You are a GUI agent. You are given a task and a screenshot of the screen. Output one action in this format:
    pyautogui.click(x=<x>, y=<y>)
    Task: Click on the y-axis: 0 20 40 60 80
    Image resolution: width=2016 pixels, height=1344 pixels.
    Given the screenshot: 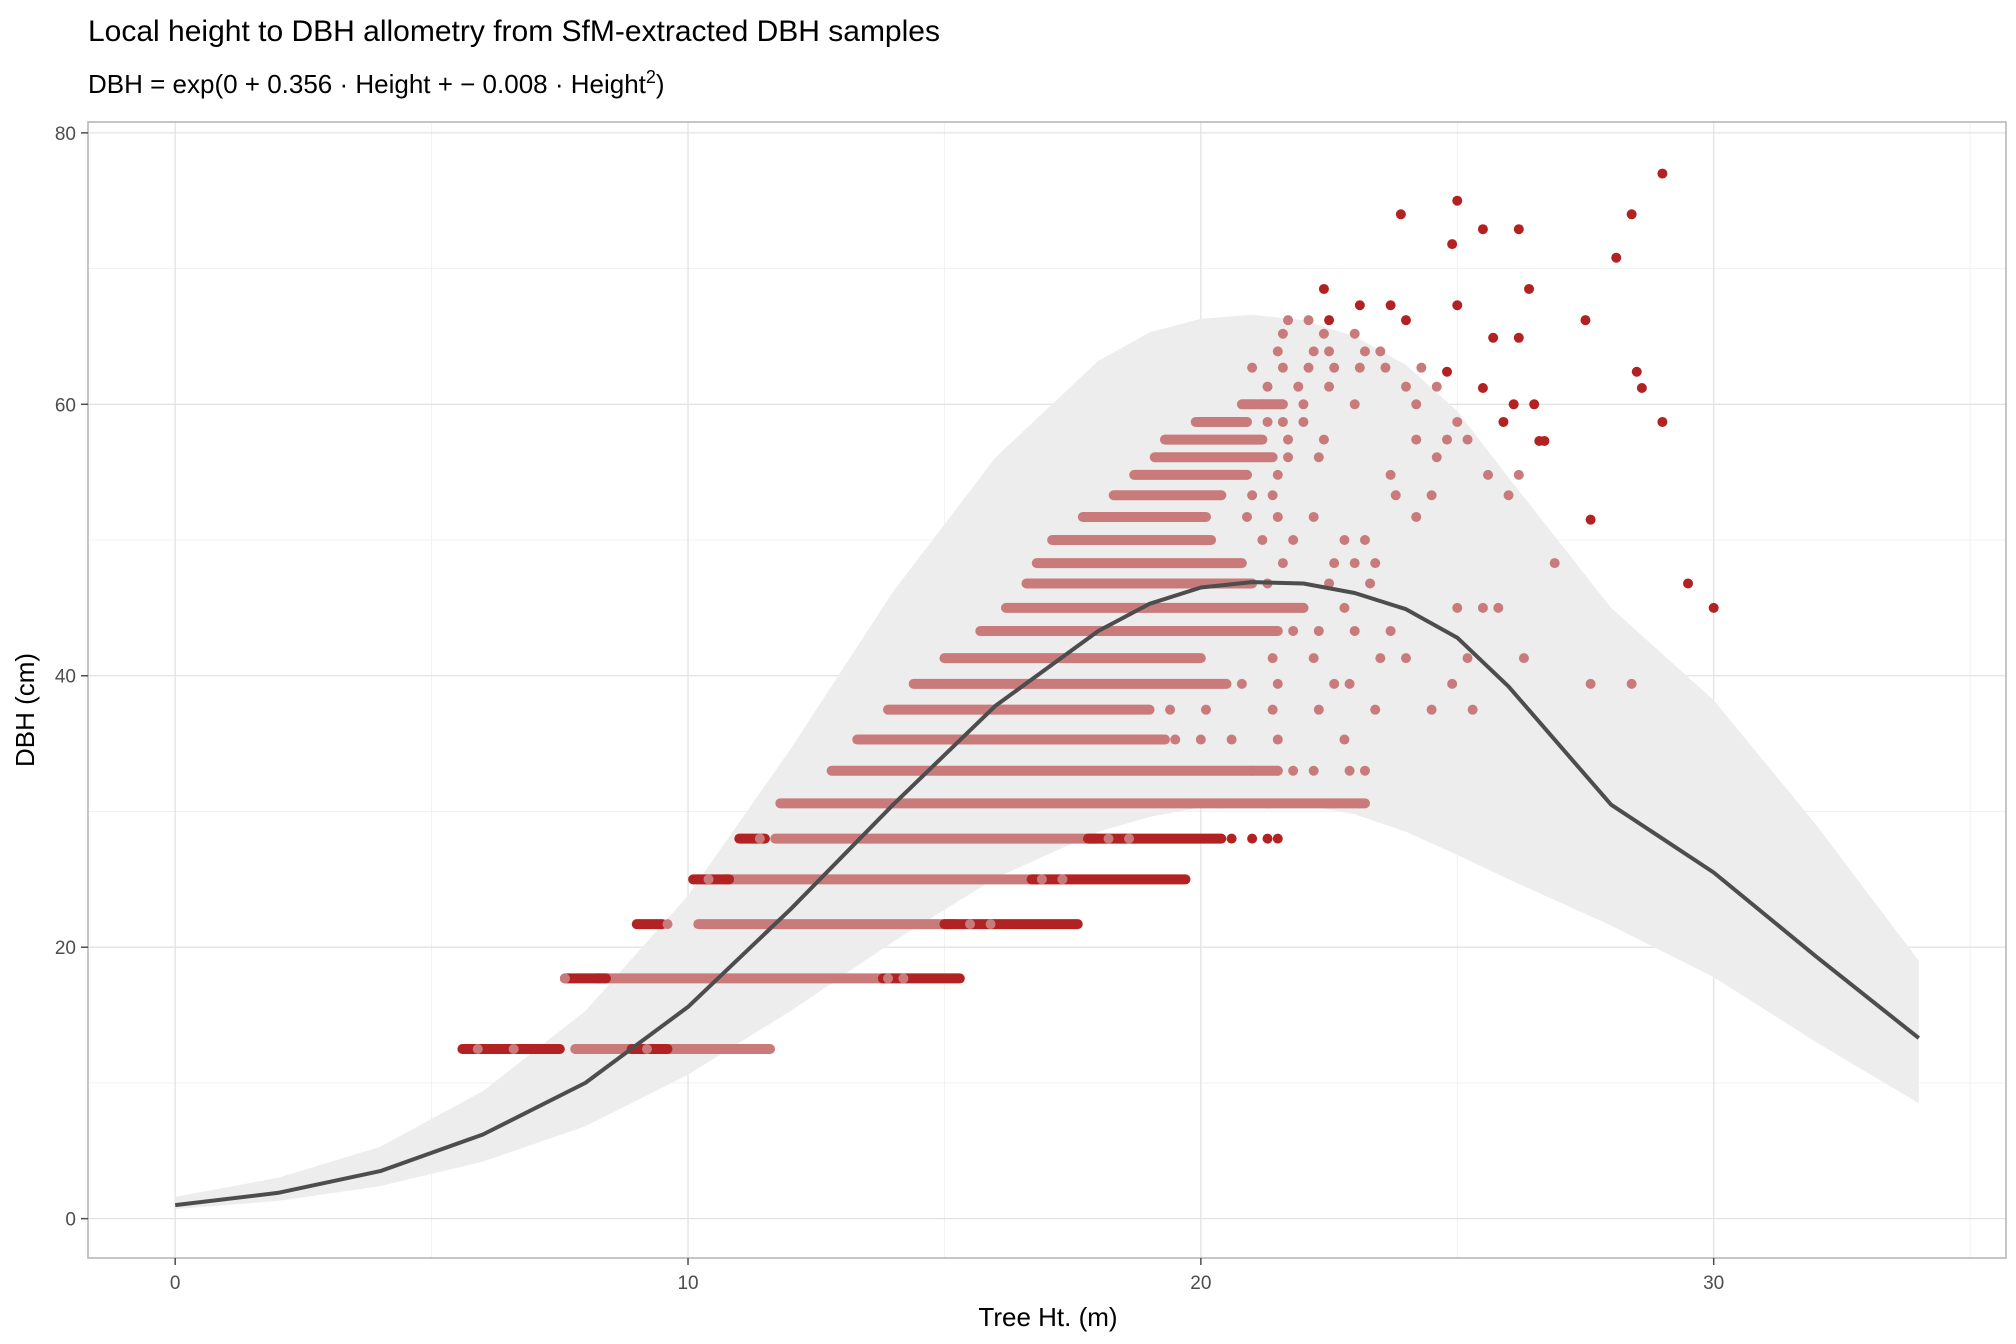 What is the action you would take?
    pyautogui.click(x=71, y=677)
    